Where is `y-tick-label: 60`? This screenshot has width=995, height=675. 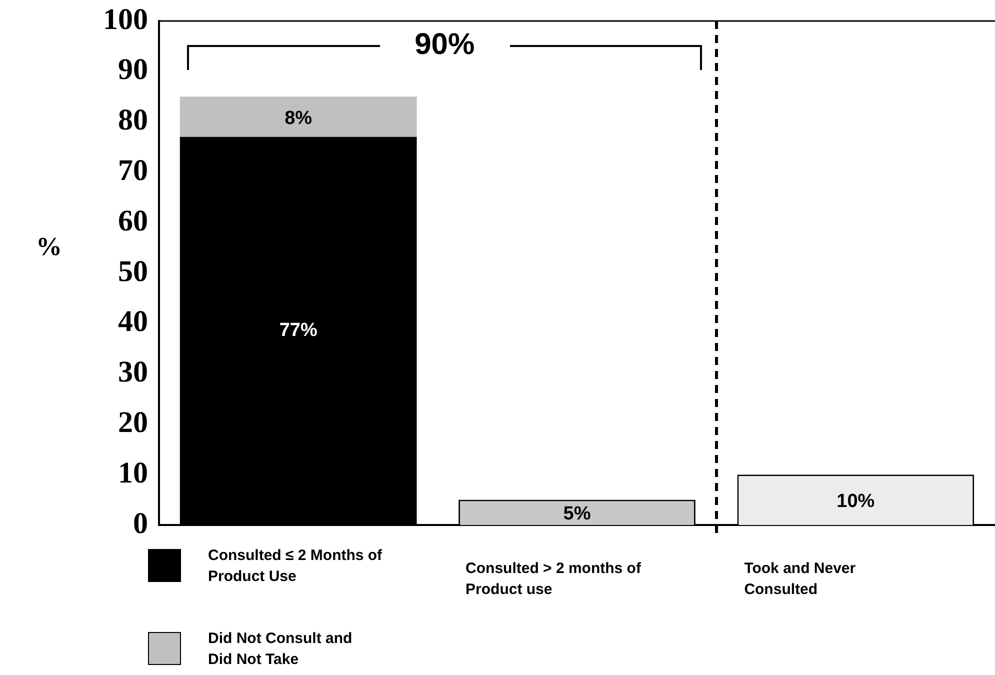 y-tick-label: 60 is located at coordinates (133, 221).